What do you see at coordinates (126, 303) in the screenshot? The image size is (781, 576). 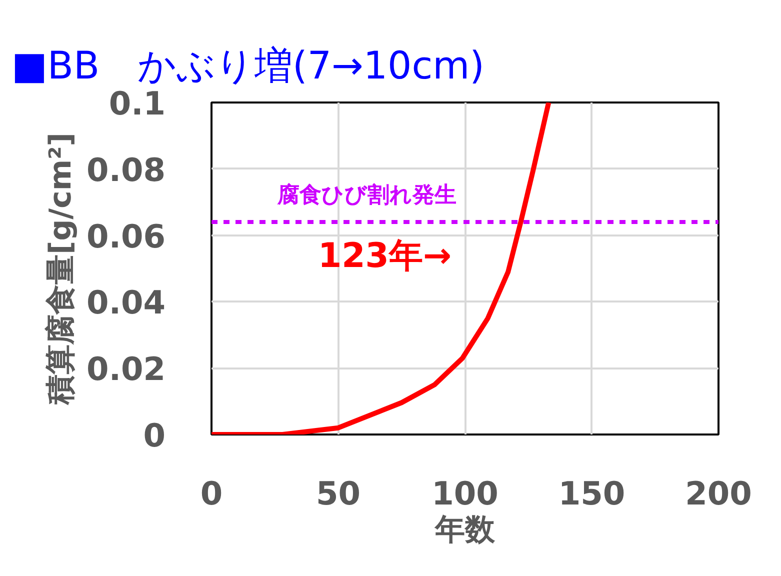 I see `y-tick-label: 0.04` at bounding box center [126, 303].